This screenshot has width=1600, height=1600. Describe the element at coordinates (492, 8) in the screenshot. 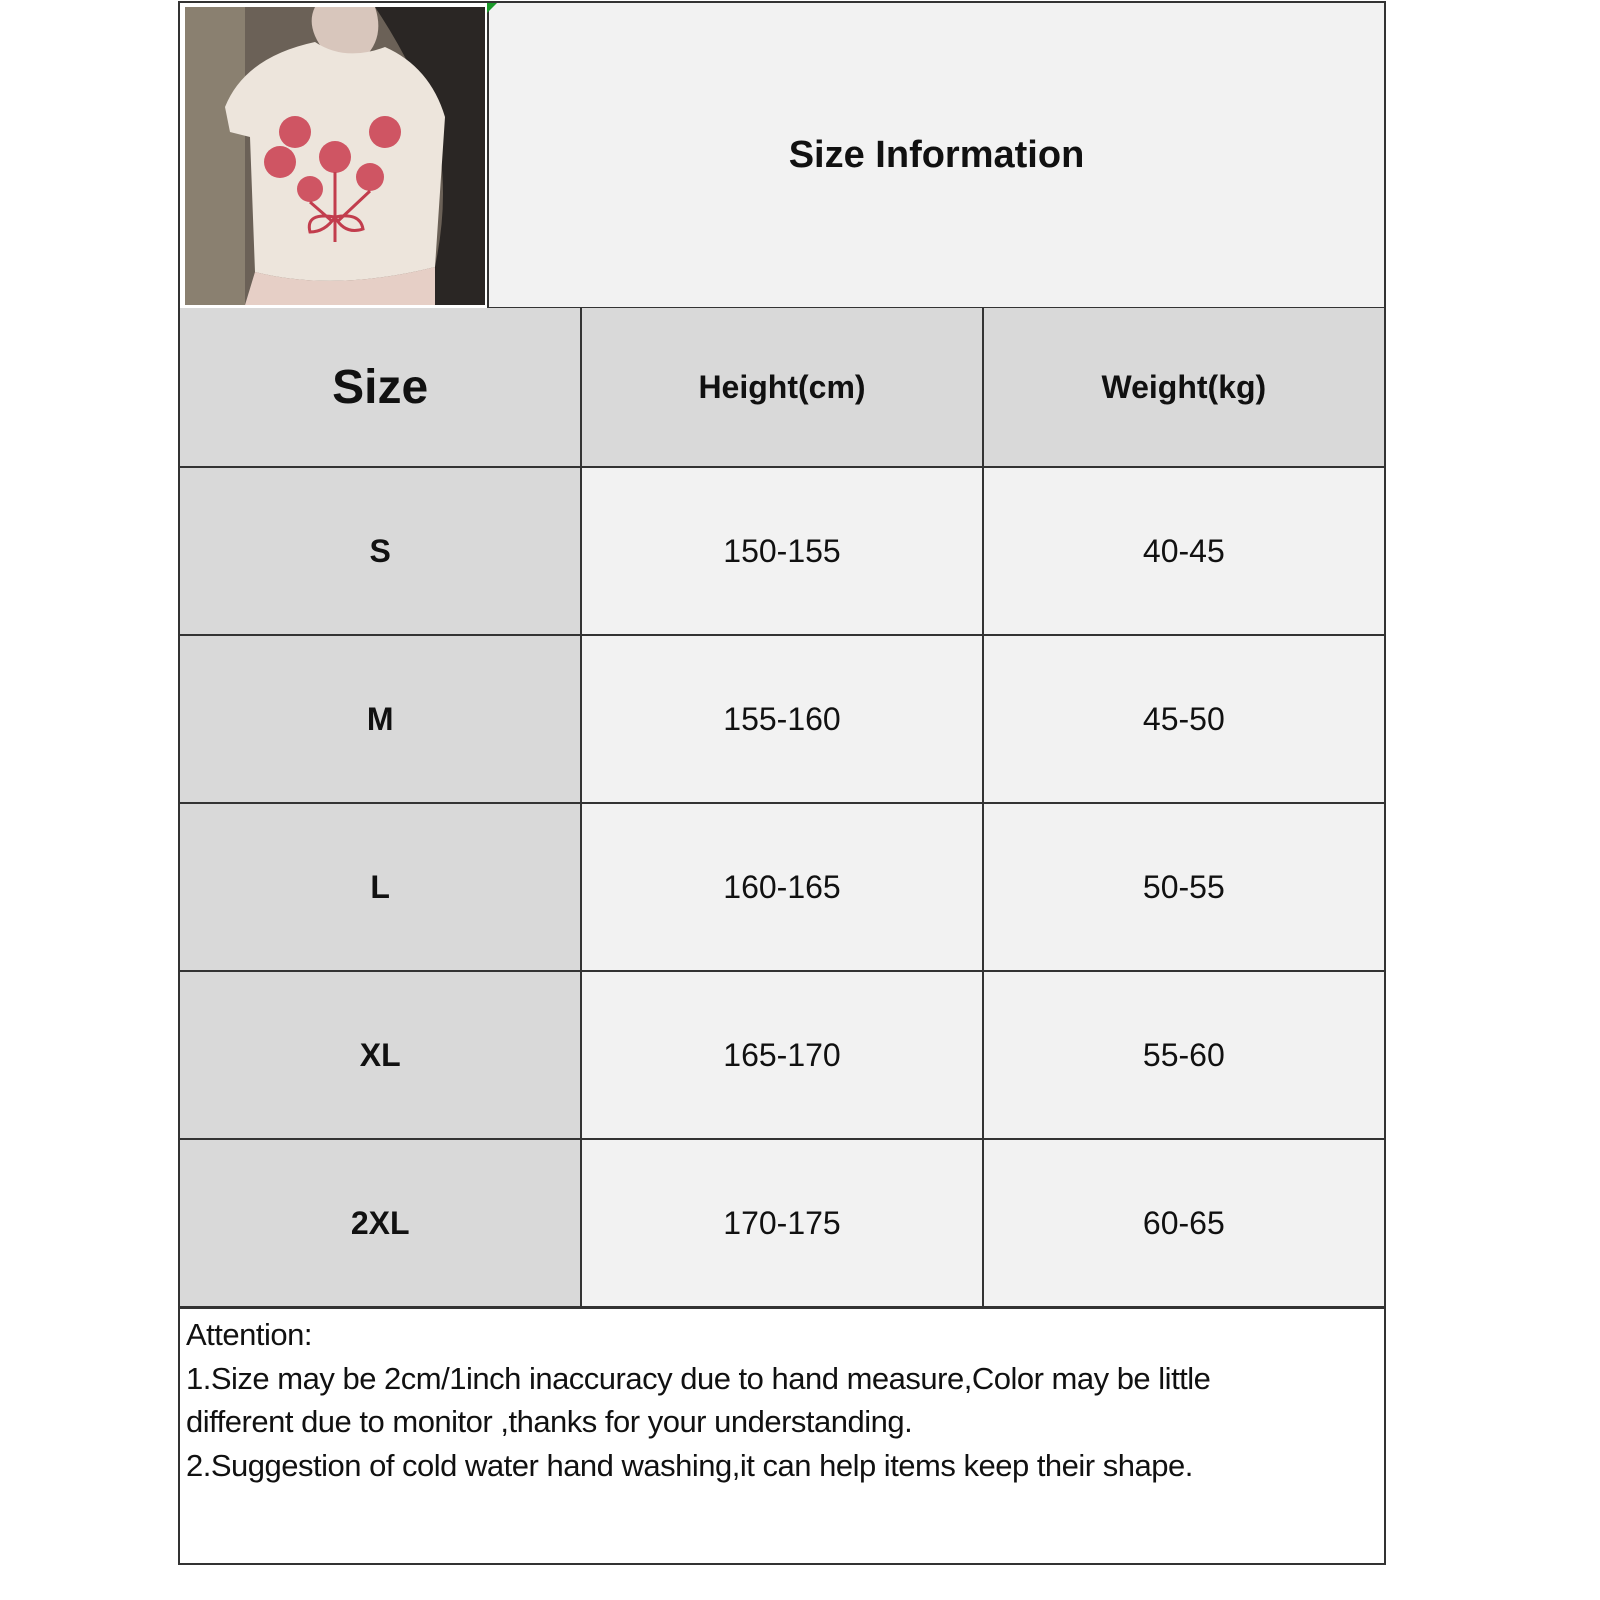

I see `cell-marker-icon` at that location.